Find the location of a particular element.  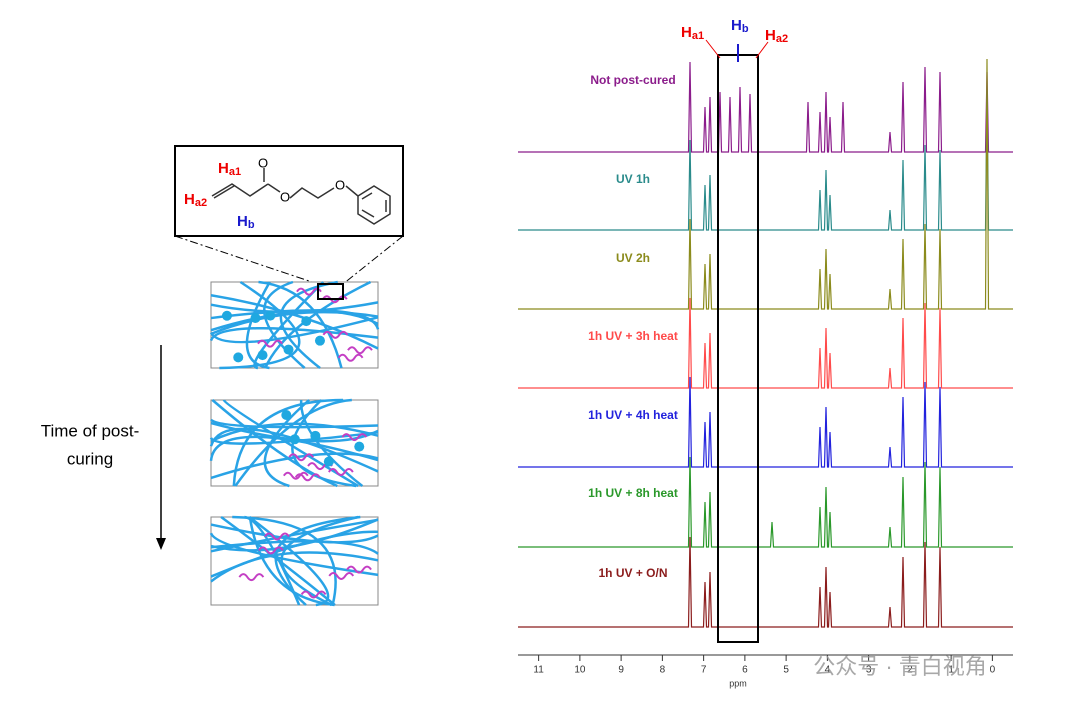

trace-label: 1h UV + O/N is located at coordinates (632, 573).